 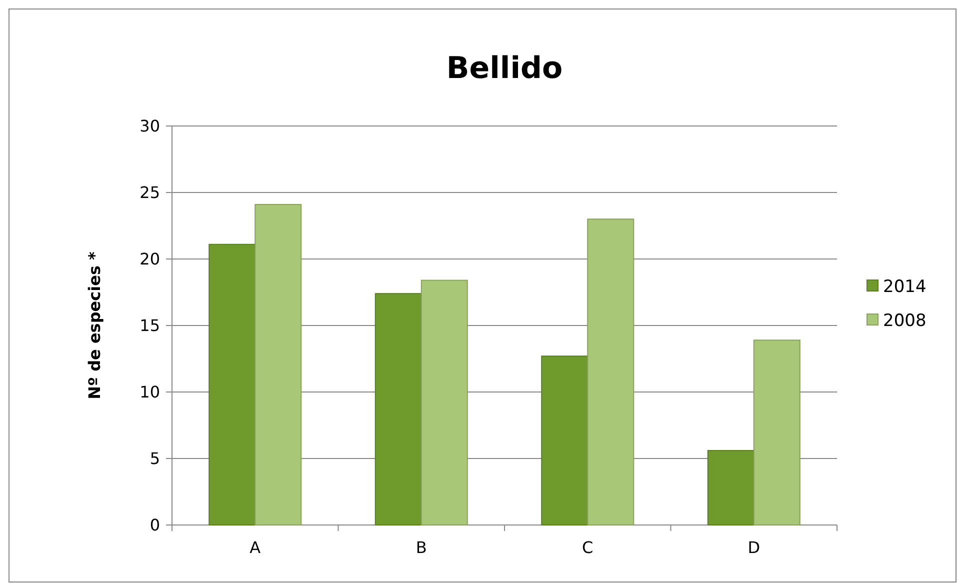 I want to click on legend-label: 2008, so click(x=904, y=320).